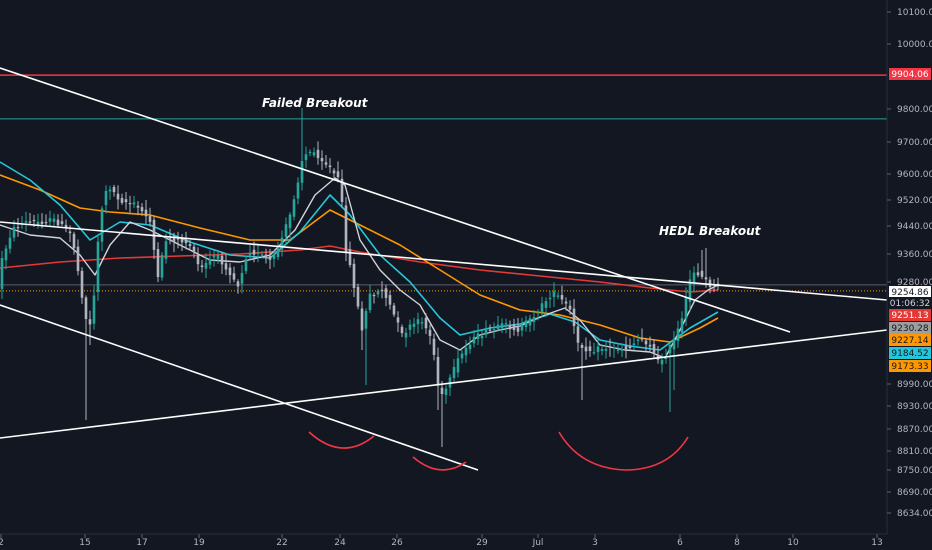 Image resolution: width=932 pixels, height=550 pixels. Describe the element at coordinates (793, 543) in the screenshot. I see `time-tick-label: 10` at that location.